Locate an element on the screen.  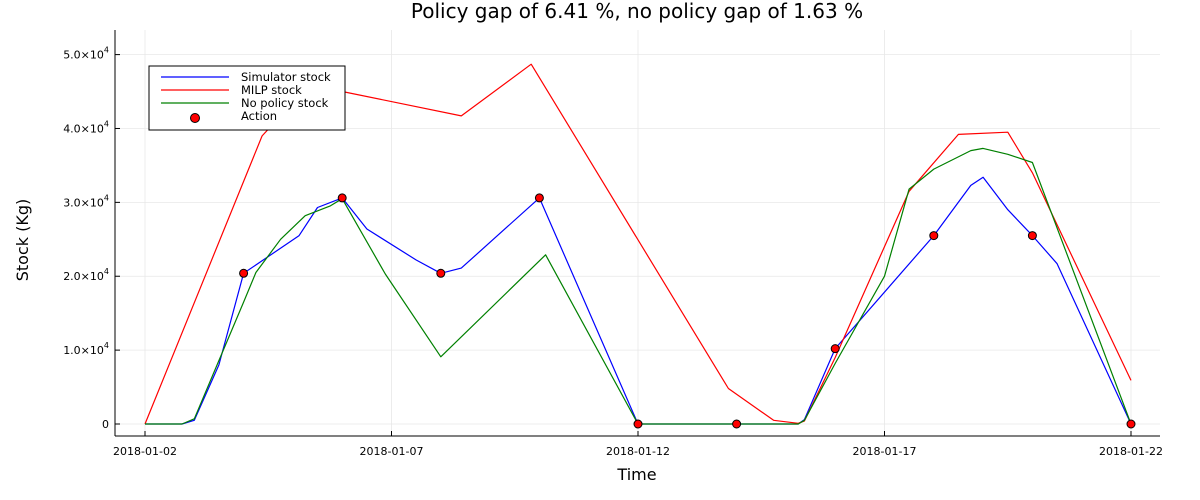
x-tick-label: 2018-01-02 is located at coordinates (145, 451).